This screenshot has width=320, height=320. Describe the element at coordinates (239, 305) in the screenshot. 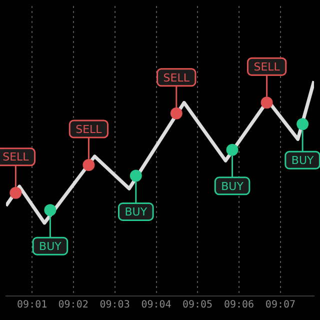

I see `x-tick-label: 09:06` at that location.